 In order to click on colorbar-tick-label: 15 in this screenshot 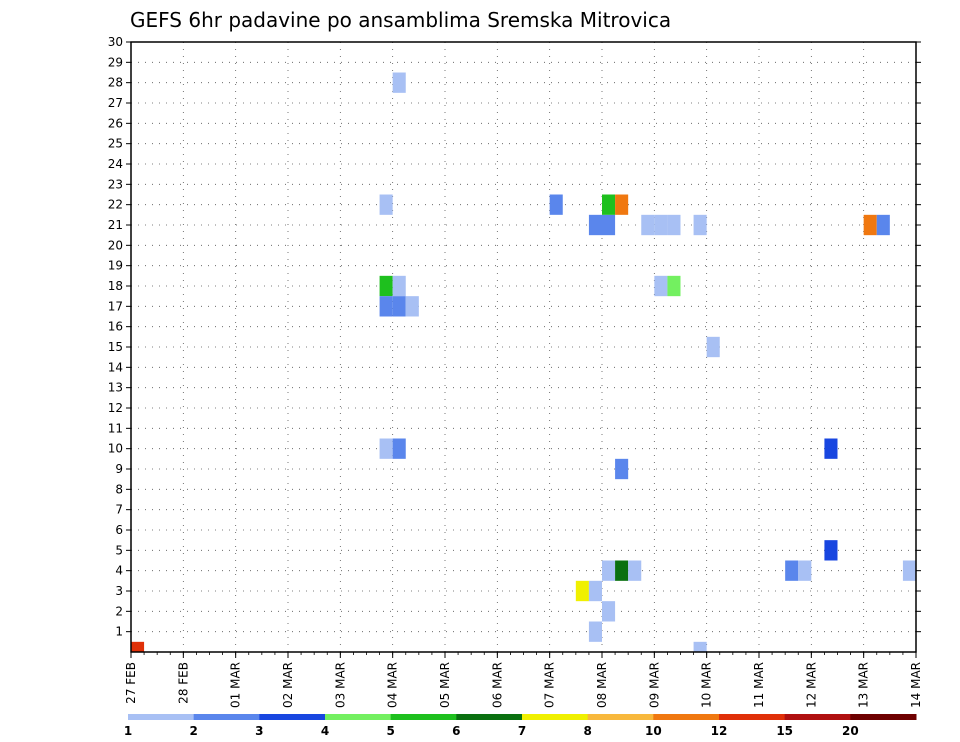, I will do `click(784, 731)`.